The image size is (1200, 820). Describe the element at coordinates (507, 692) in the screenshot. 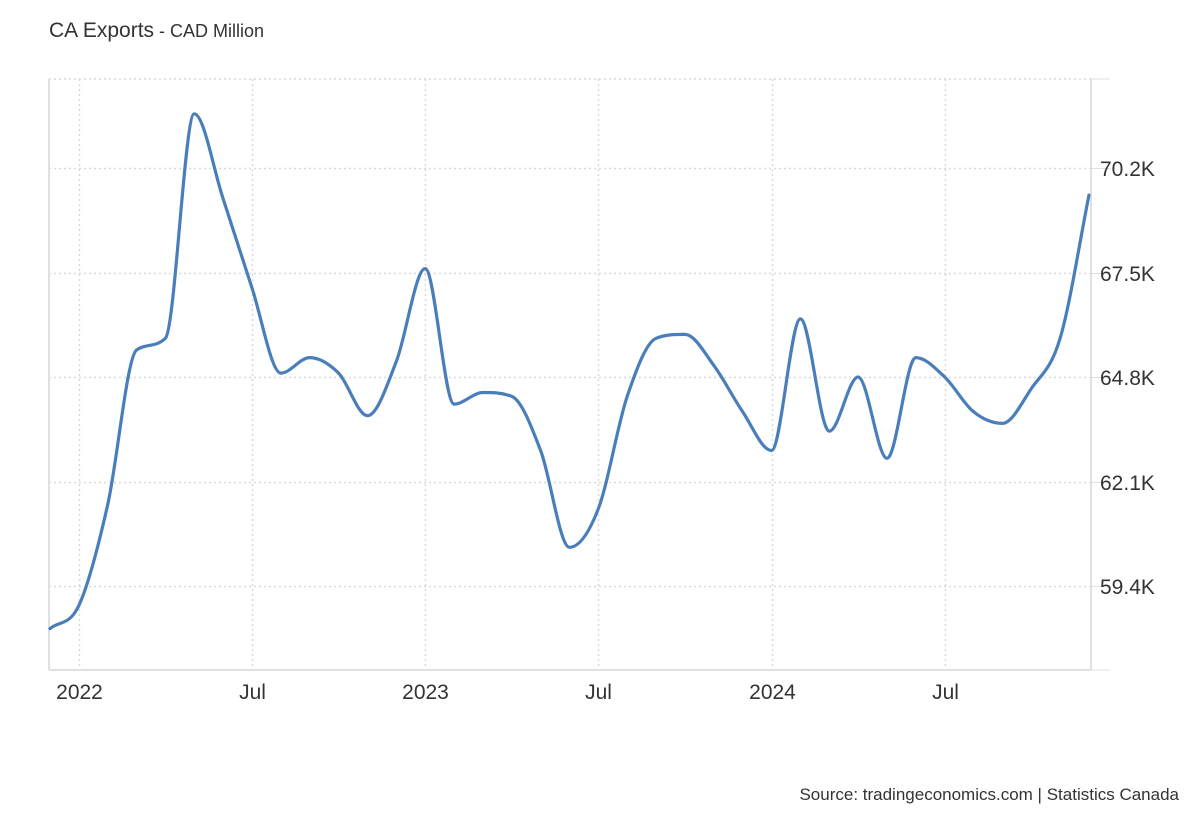

I see `x-axis-labels: 2022 Jul 2023 Jul 2024 Jul` at that location.